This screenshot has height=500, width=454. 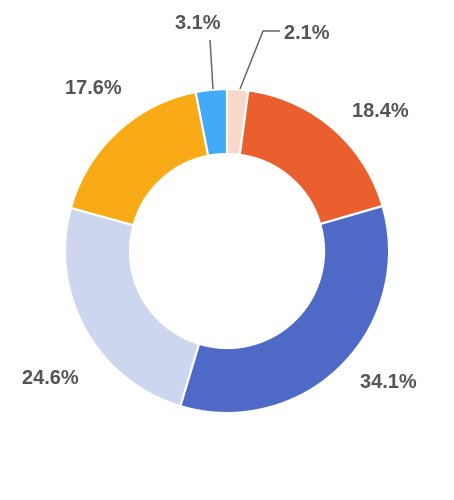 I want to click on data-label-4: 17.6%, so click(x=93, y=88).